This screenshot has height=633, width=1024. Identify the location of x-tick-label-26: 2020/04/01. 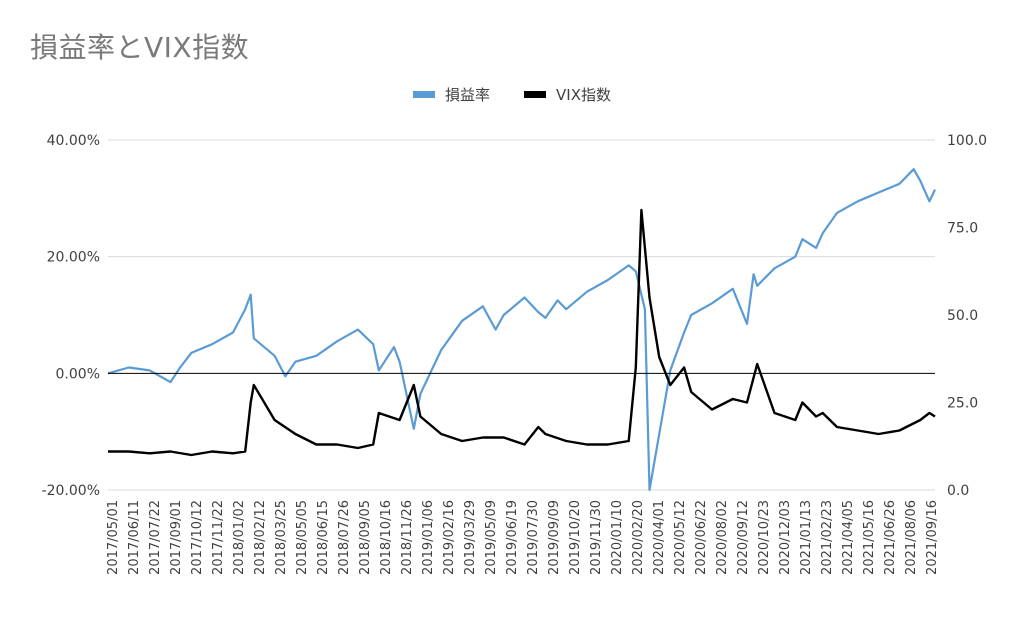
(659, 537).